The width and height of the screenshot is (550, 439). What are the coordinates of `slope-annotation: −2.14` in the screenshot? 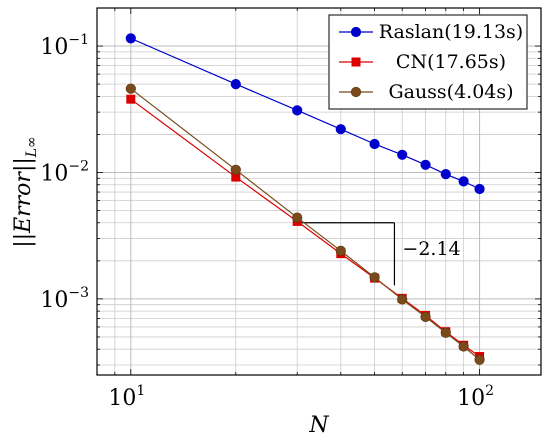 It's located at (431, 249).